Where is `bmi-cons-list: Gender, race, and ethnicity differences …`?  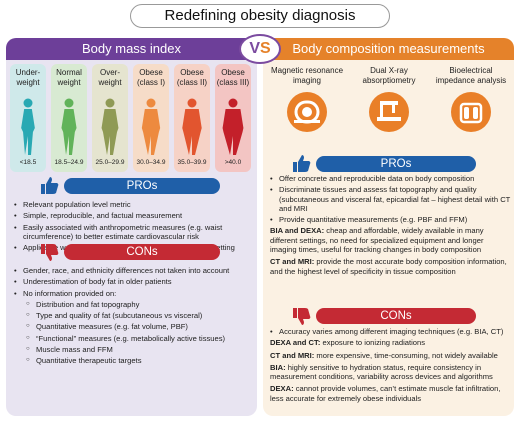 bmi-cons-list: Gender, race, and ethnicity differences … is located at coordinates (134, 317).